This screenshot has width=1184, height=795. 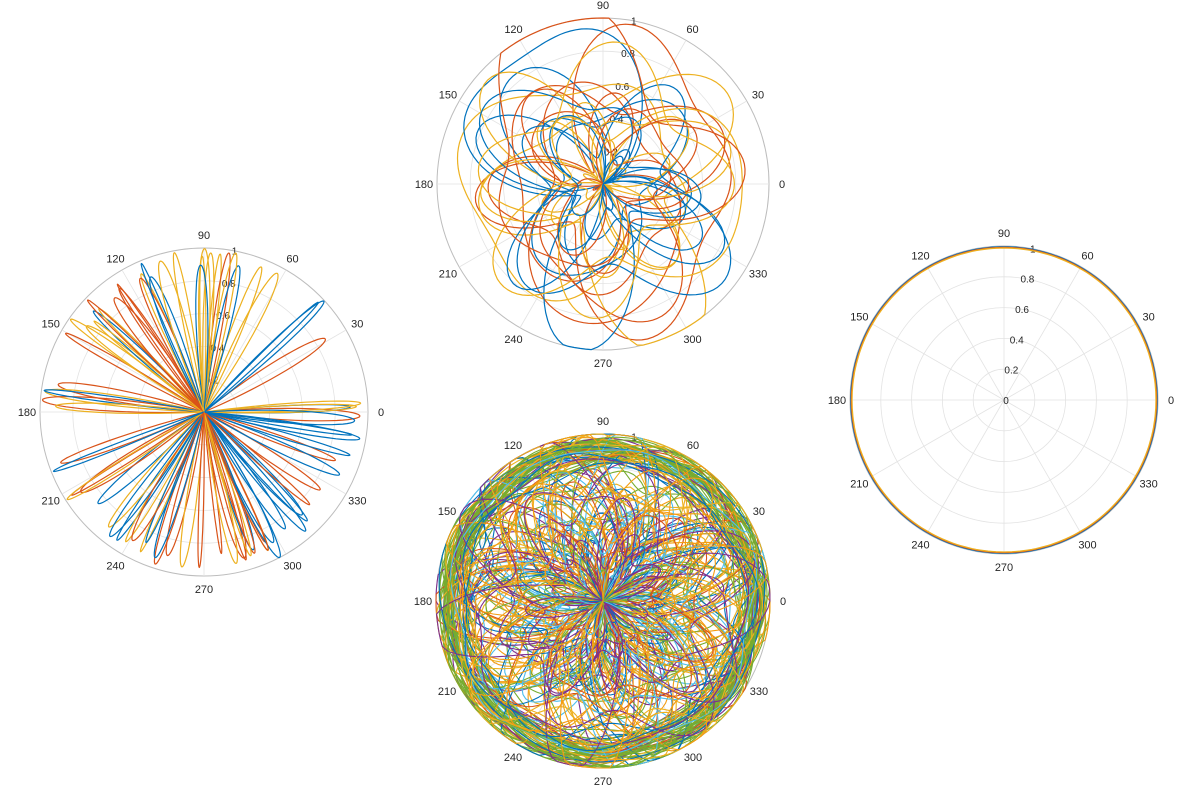 I want to click on theta-tick-label: 240, so click(x=513, y=758).